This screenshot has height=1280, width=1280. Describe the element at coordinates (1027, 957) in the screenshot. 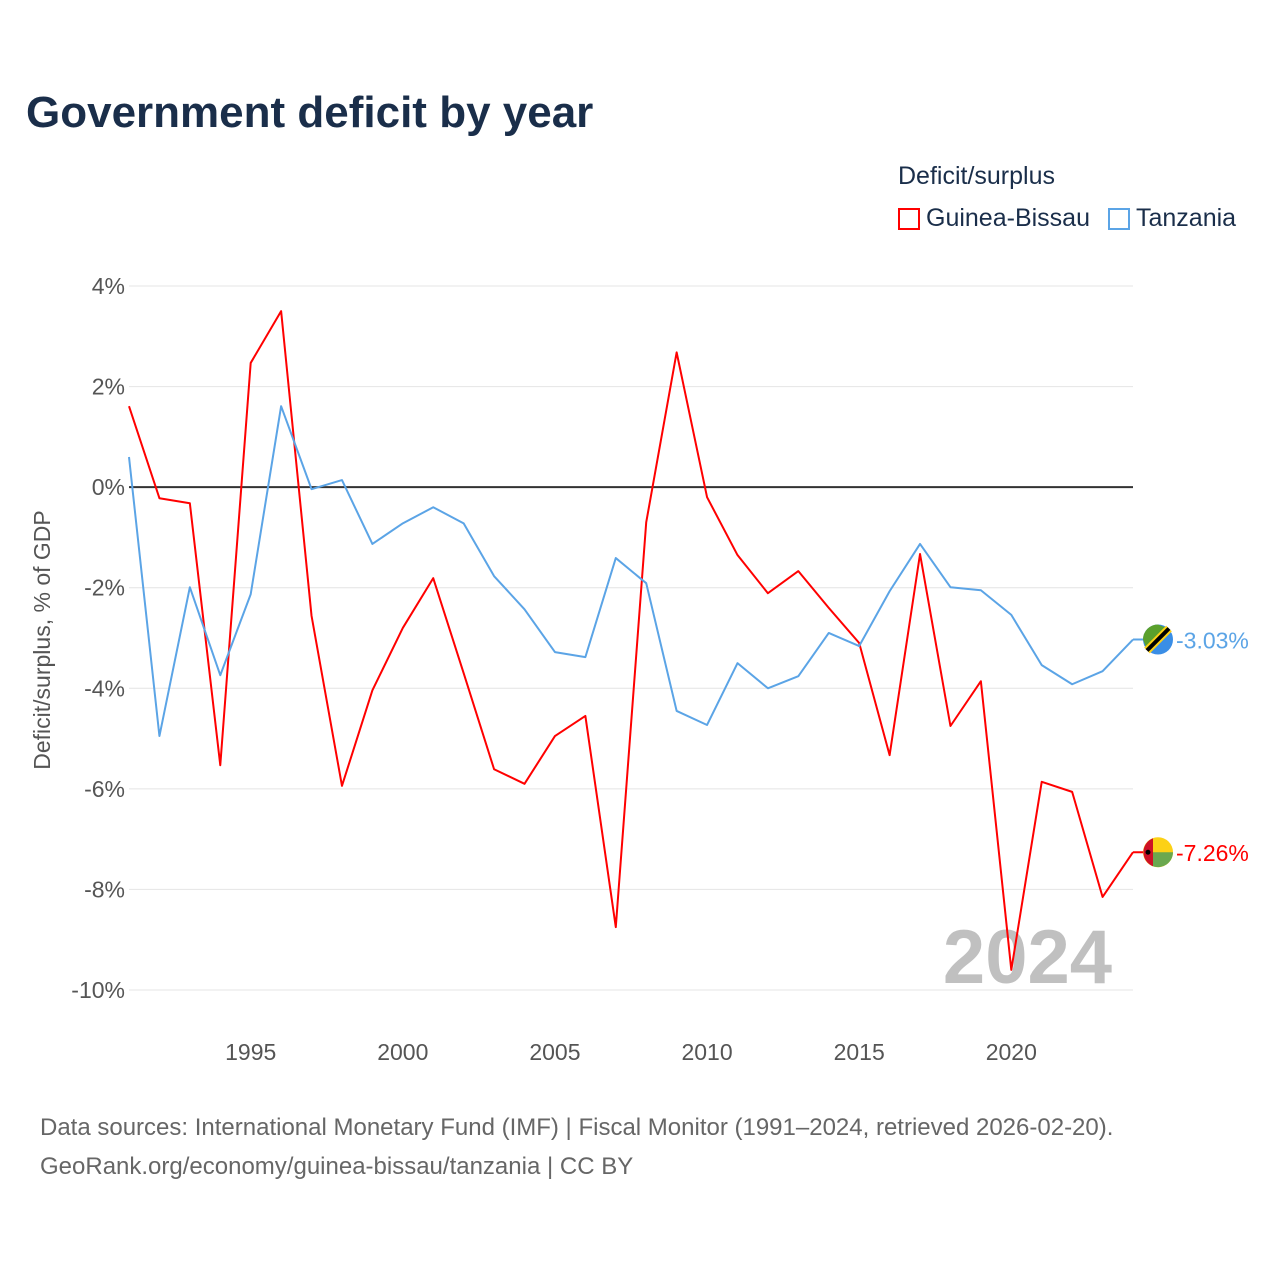

I see `year-watermark: 2024` at that location.